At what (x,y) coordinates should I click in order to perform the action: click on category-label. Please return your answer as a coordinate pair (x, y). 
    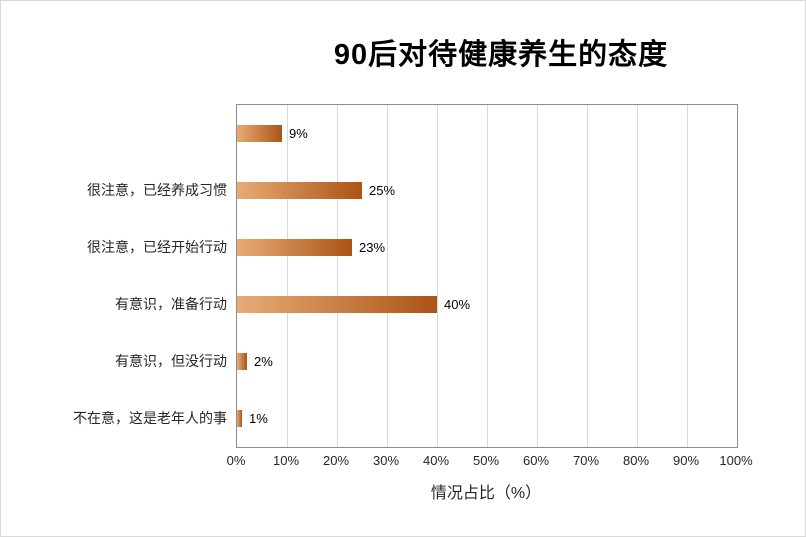
    Looking at the image, I should click on (117, 133).